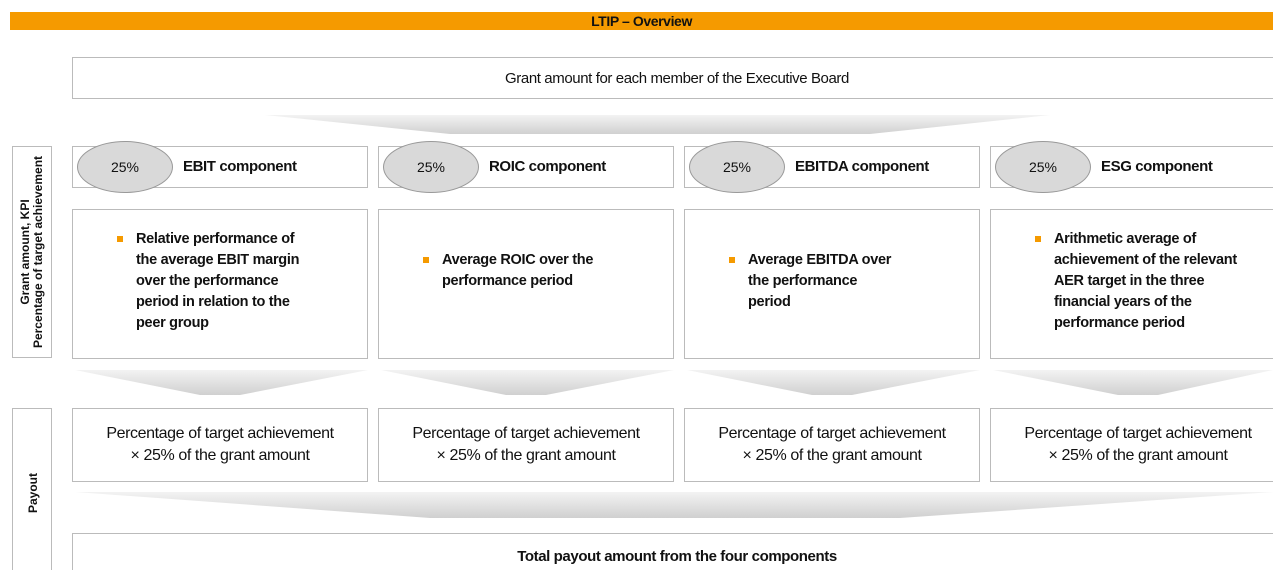  I want to click on component-name: ROIC component, so click(547, 166).